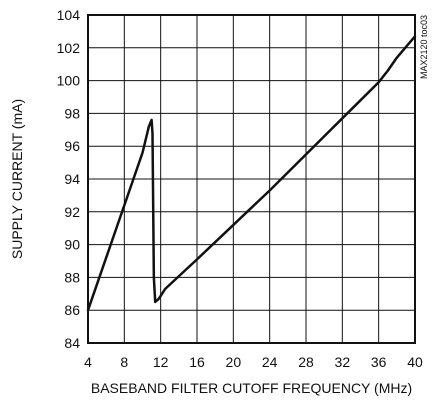 This screenshot has width=437, height=402. Describe the element at coordinates (72, 310) in the screenshot. I see `y-tick-label: 86` at that location.